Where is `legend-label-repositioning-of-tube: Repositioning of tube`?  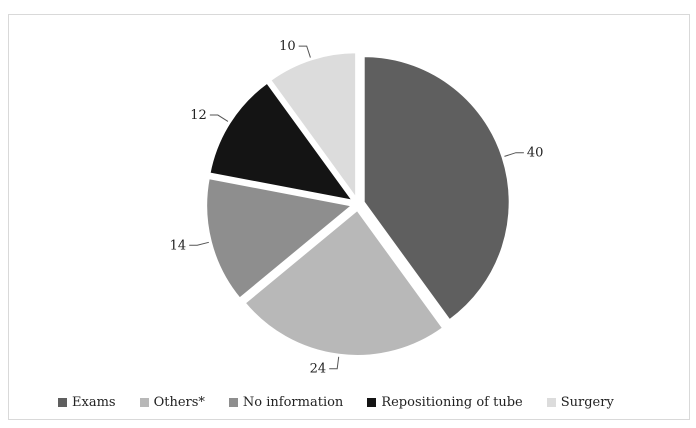
legend-label-repositioning-of-tube: Repositioning of tube is located at coordinates (452, 402).